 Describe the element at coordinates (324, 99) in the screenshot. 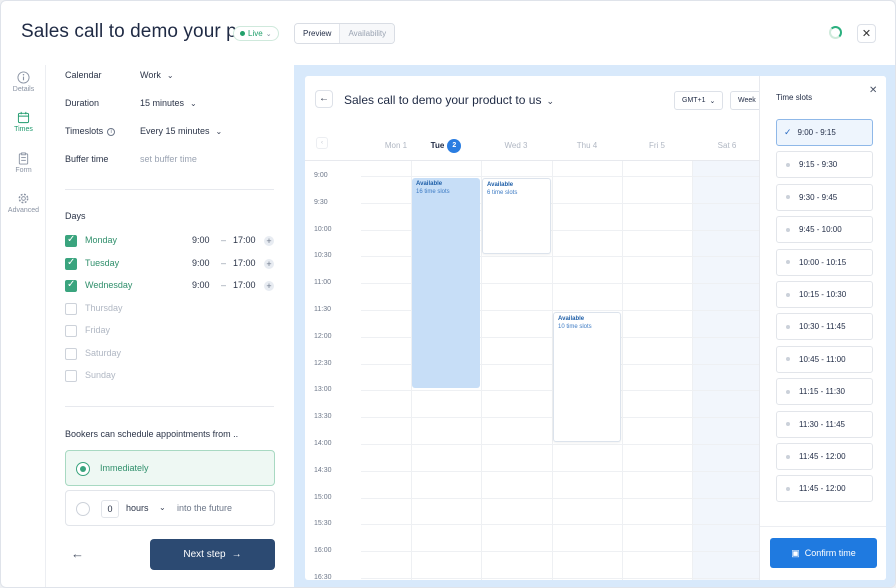

I see `back-button: ←` at that location.